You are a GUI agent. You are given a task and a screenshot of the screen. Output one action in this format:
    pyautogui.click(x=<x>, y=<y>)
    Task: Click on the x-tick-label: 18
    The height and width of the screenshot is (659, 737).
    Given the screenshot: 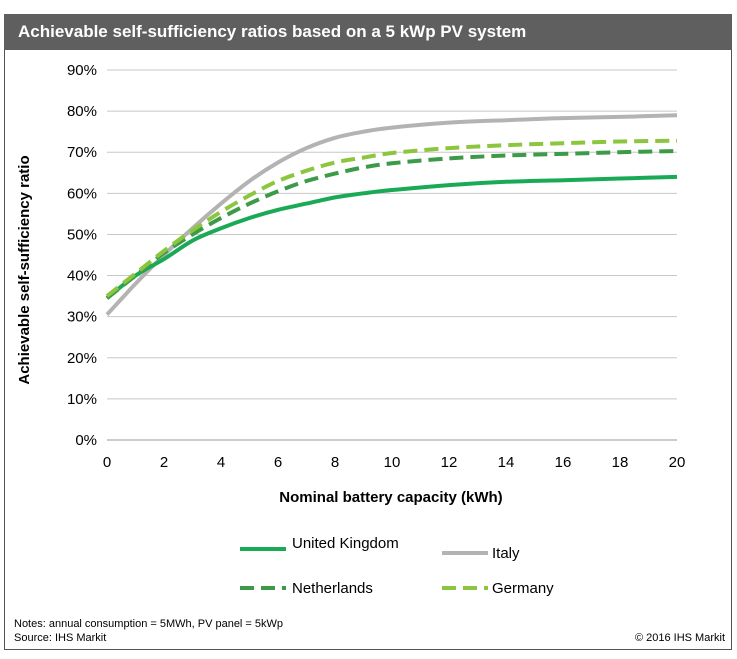 What is the action you would take?
    pyautogui.click(x=620, y=462)
    